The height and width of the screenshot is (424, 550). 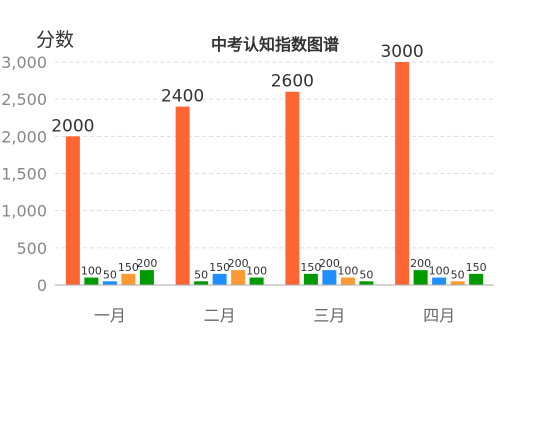 I want to click on y-tick-label: 1,000, so click(x=24, y=211).